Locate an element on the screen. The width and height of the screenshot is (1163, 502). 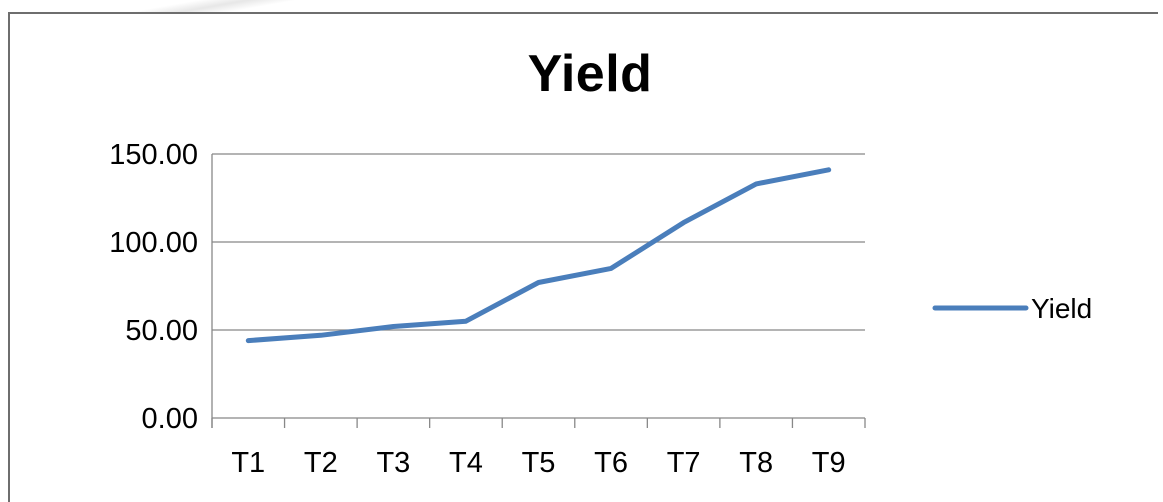
x-tick-label: T6 is located at coordinates (611, 463).